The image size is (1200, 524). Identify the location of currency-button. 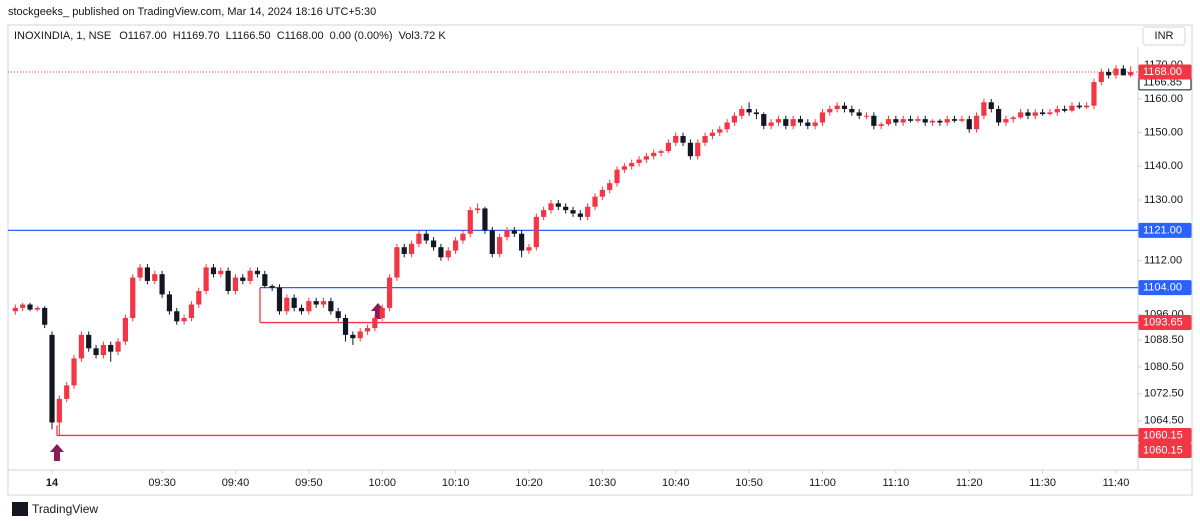
(1164, 36).